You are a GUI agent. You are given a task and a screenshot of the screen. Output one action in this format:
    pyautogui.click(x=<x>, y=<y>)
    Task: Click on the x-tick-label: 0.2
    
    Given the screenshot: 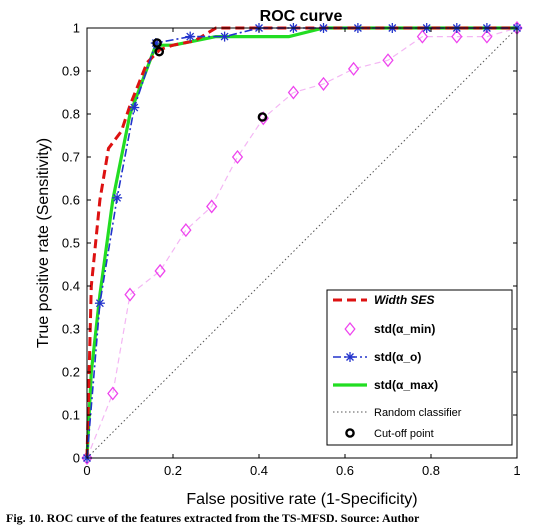 What is the action you would take?
    pyautogui.click(x=173, y=470)
    